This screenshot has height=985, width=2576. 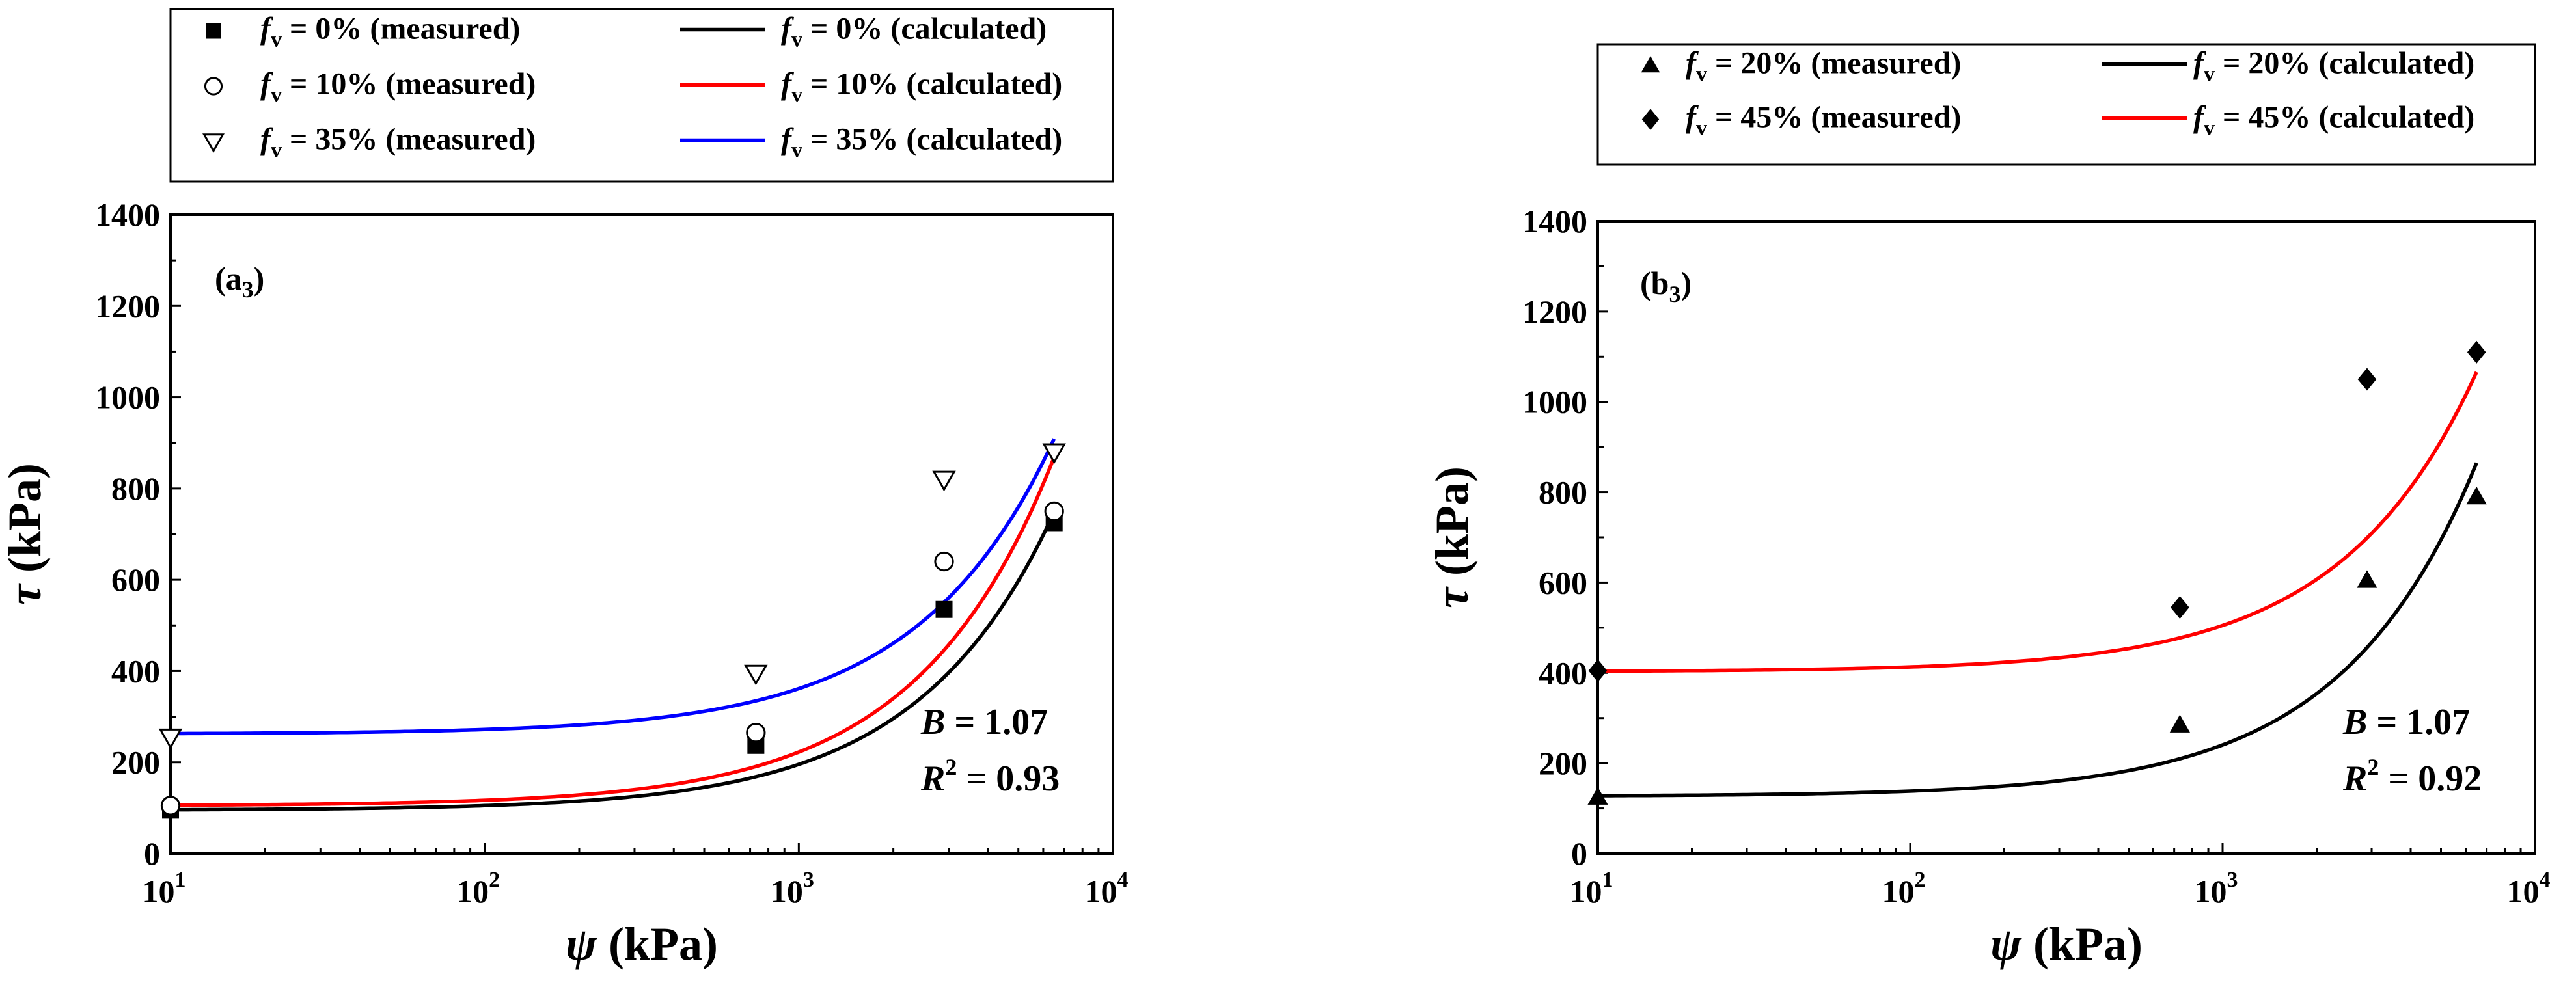 I want to click on legend-label-text: = 45% (calculated), so click(x=2345, y=117).